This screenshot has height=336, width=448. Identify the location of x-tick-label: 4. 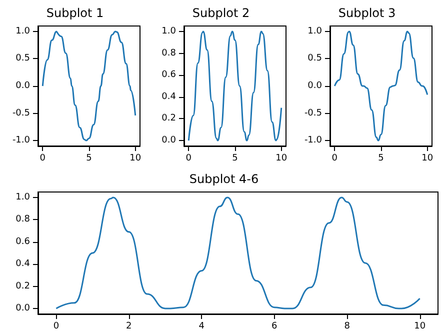
(201, 327).